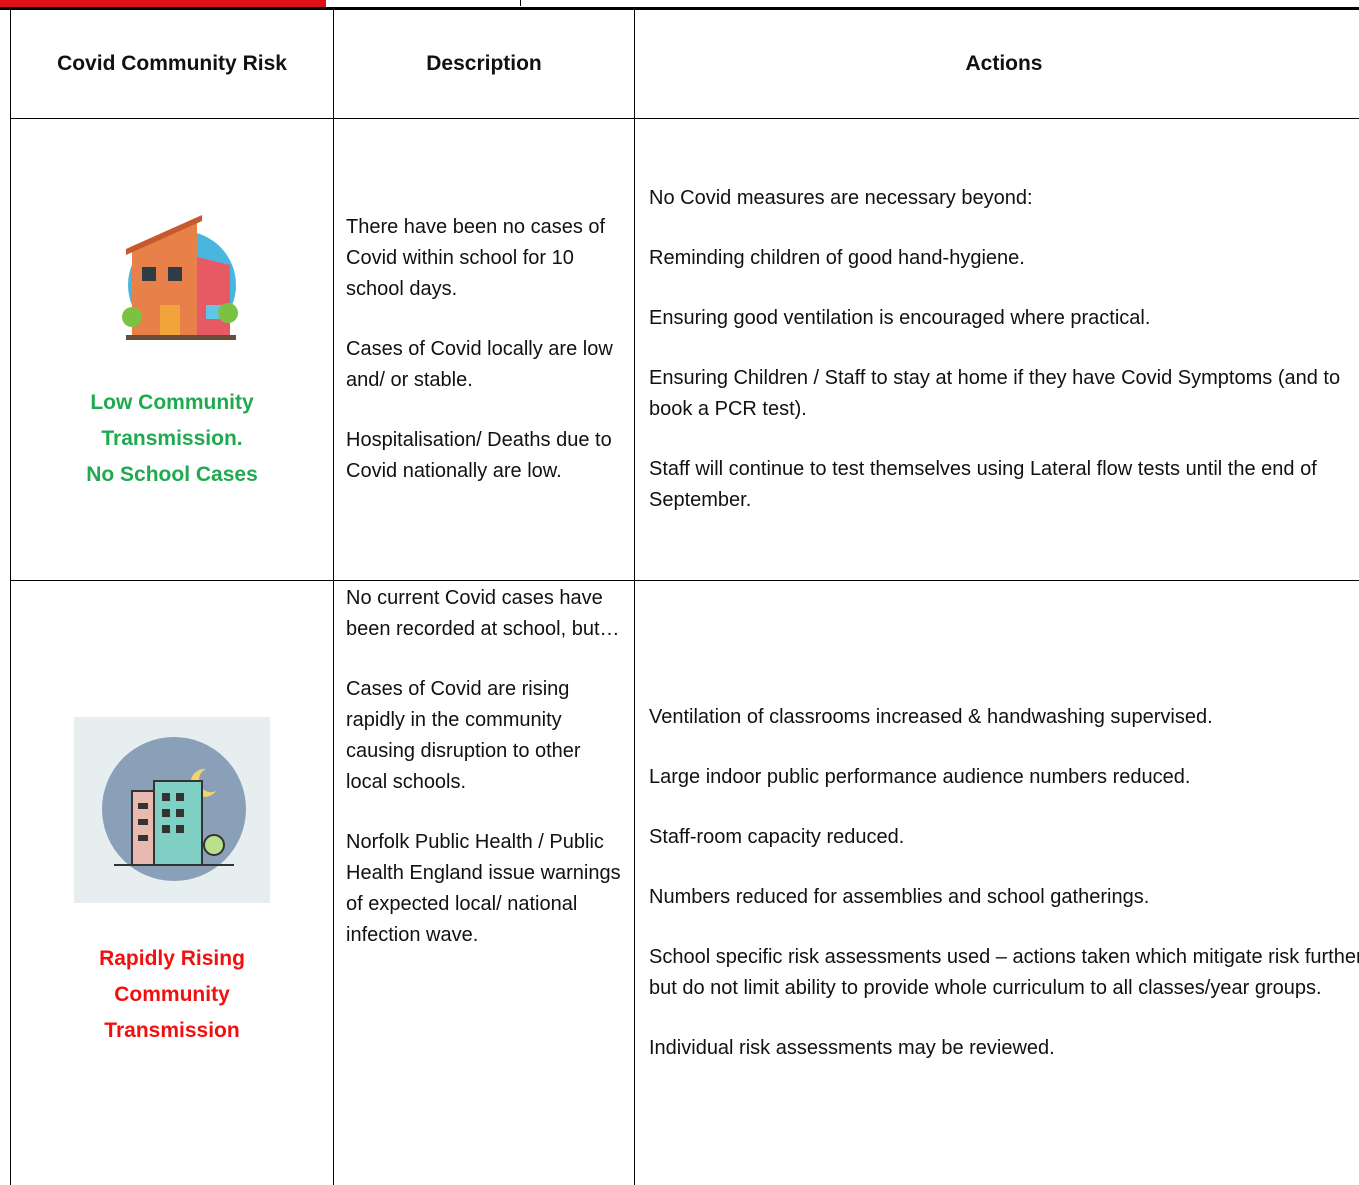 This screenshot has height=1185, width=1359. Describe the element at coordinates (172, 64) in the screenshot. I see `header-cell: Covid Community Risk` at that location.